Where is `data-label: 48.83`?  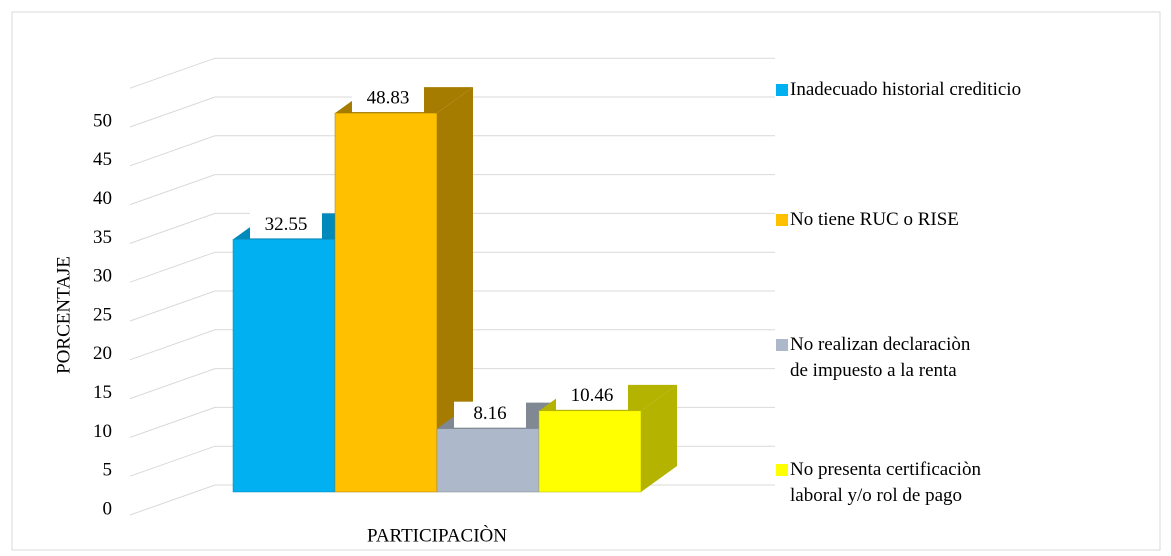 data-label: 48.83 is located at coordinates (388, 97).